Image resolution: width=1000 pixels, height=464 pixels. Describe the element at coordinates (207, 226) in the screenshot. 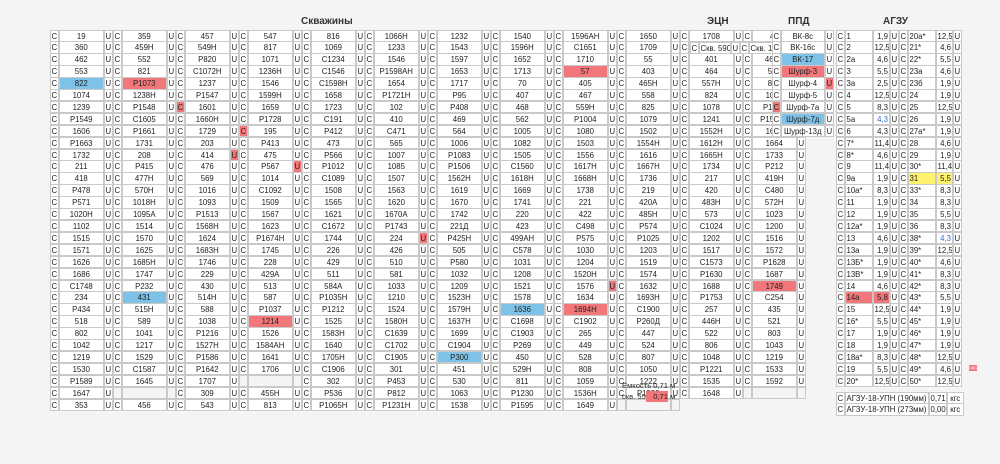

I see `well-id-cell: 1568Н` at that location.